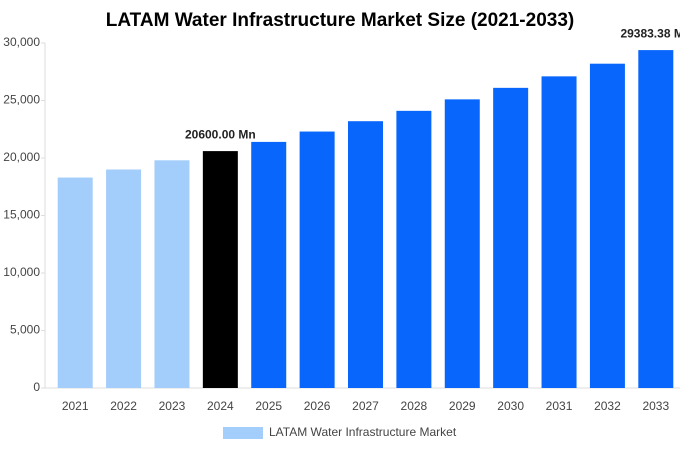 The image size is (680, 450). I want to click on x-tick-label: 2027, so click(365, 406).